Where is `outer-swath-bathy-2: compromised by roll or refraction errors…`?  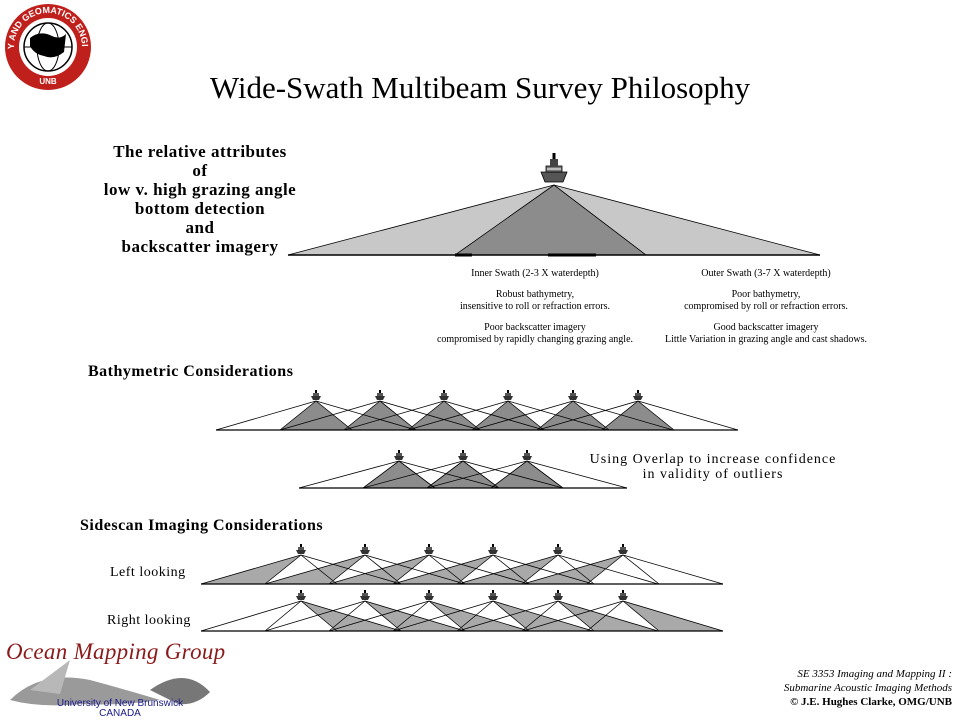
outer-swath-bathy-2: compromised by roll or refraction errors… is located at coordinates (766, 306).